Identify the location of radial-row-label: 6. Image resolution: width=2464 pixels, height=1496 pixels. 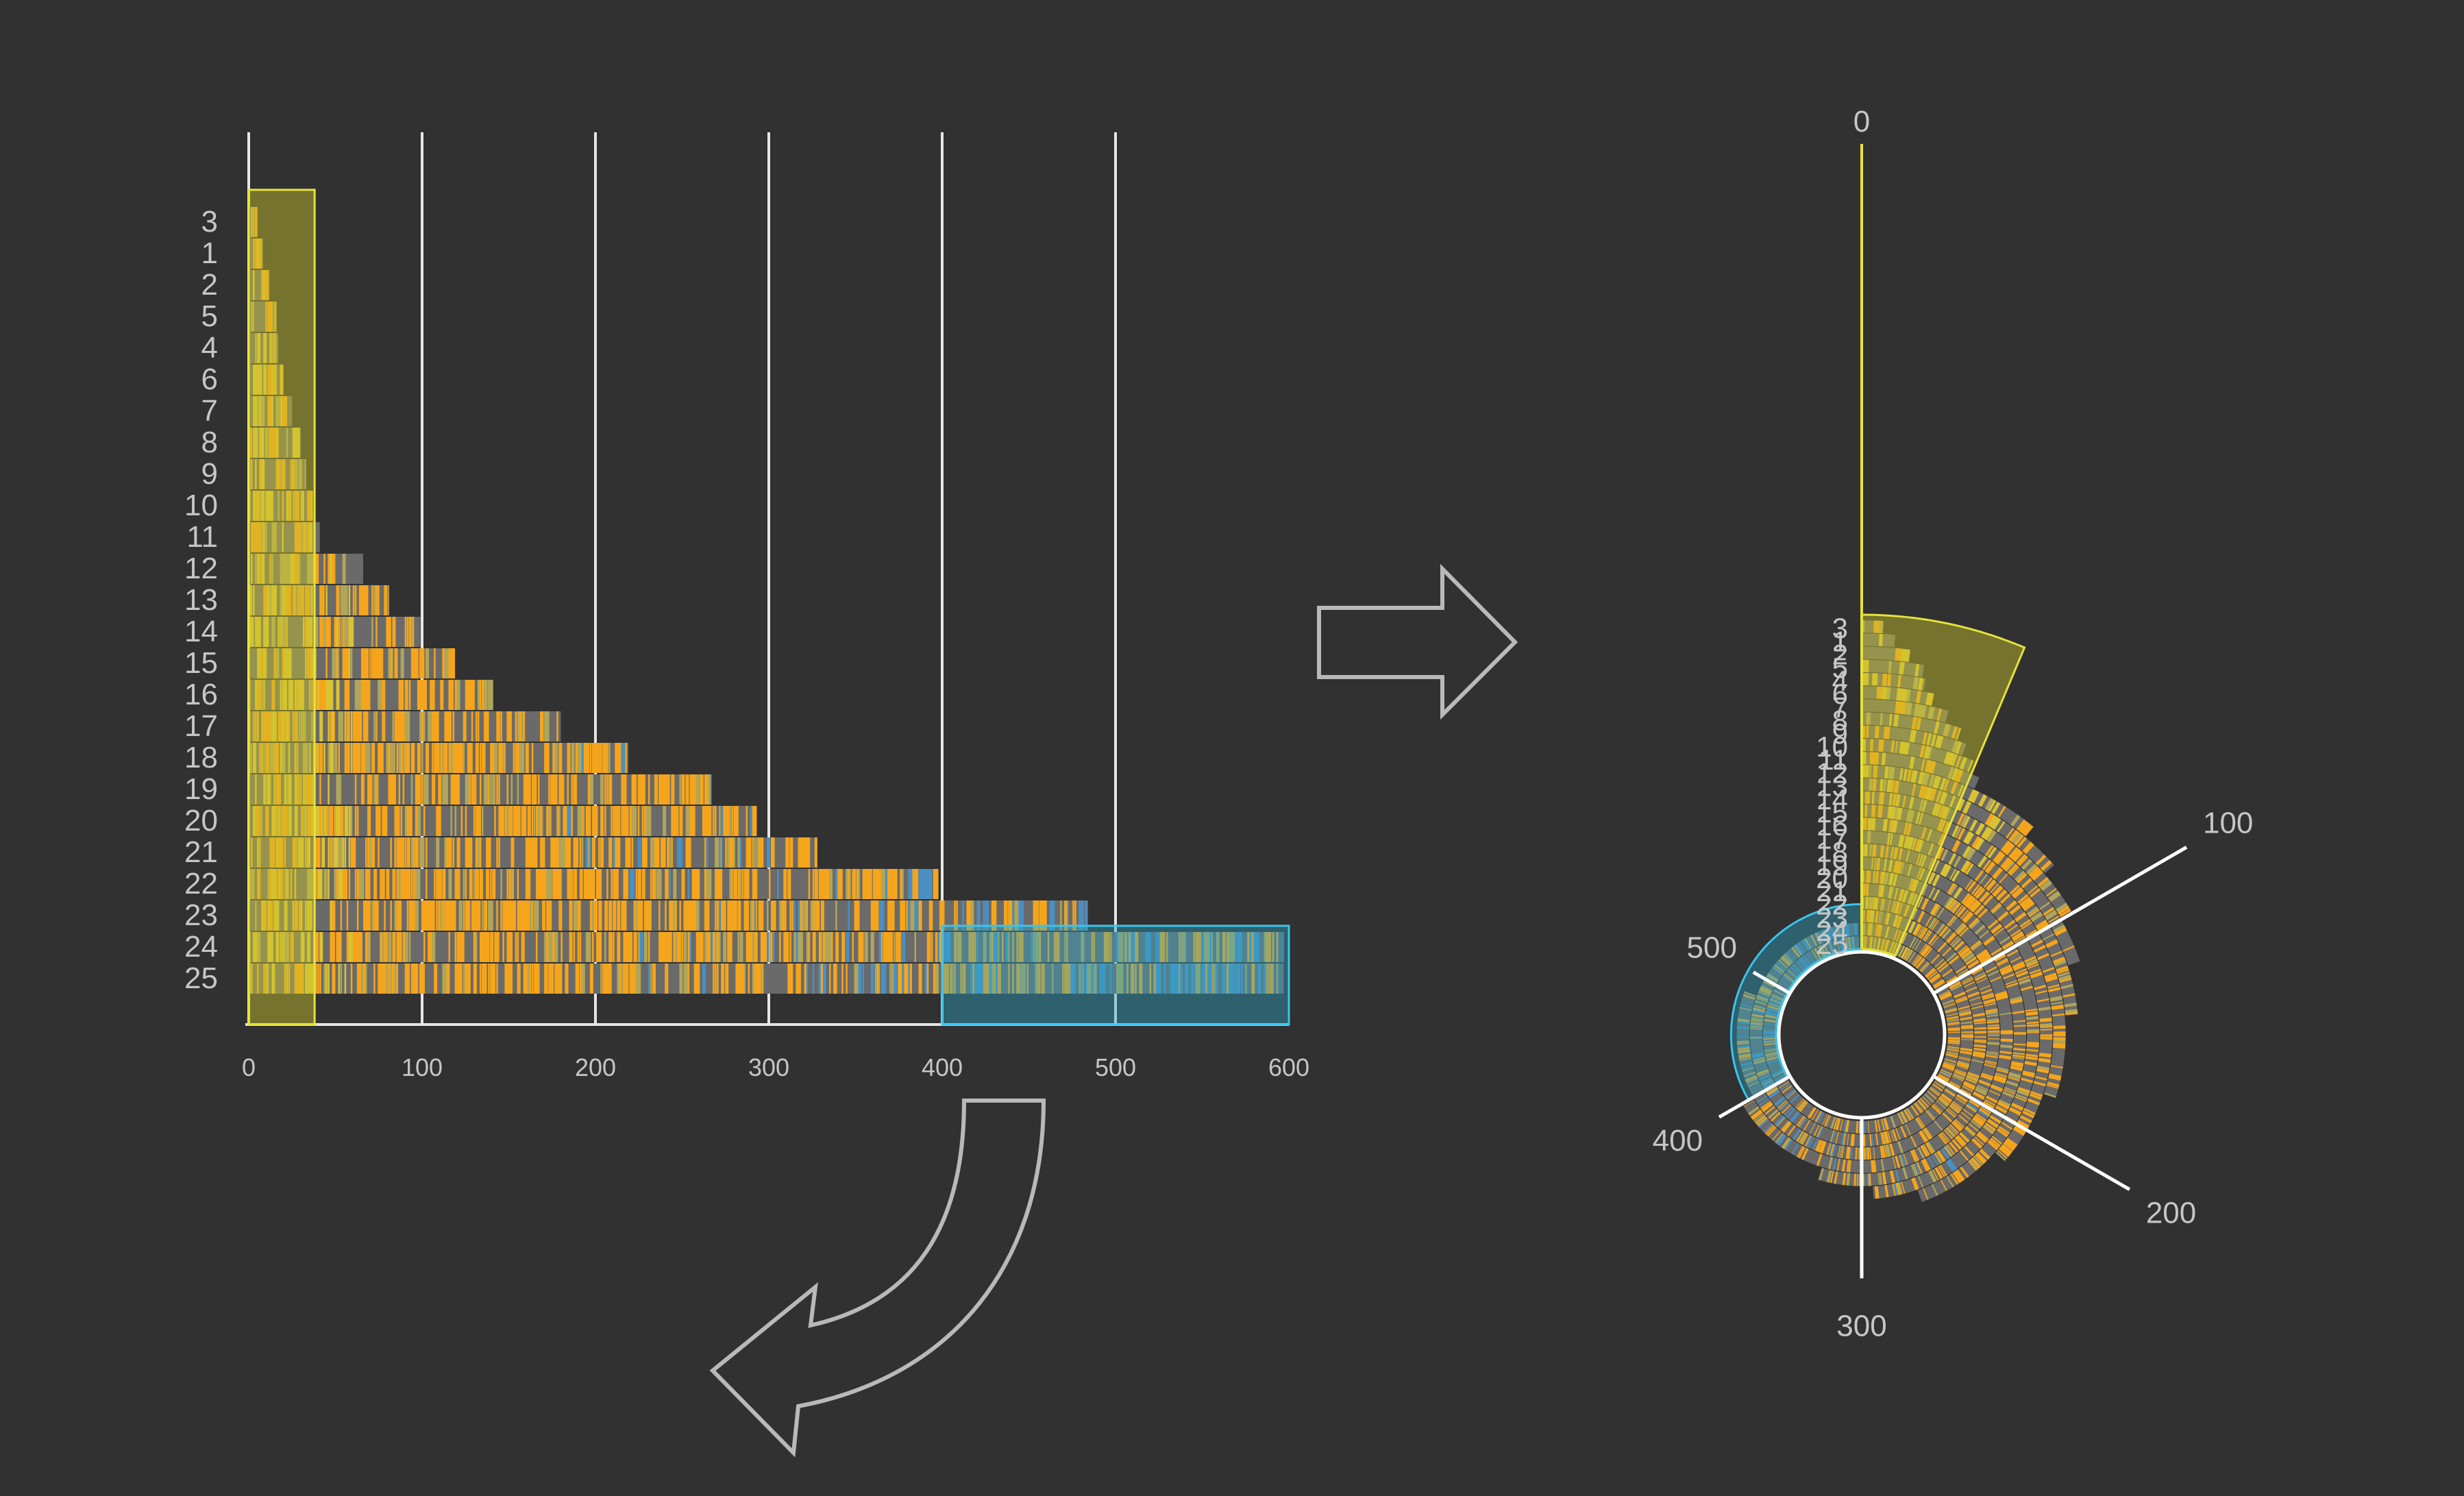
(1840, 694).